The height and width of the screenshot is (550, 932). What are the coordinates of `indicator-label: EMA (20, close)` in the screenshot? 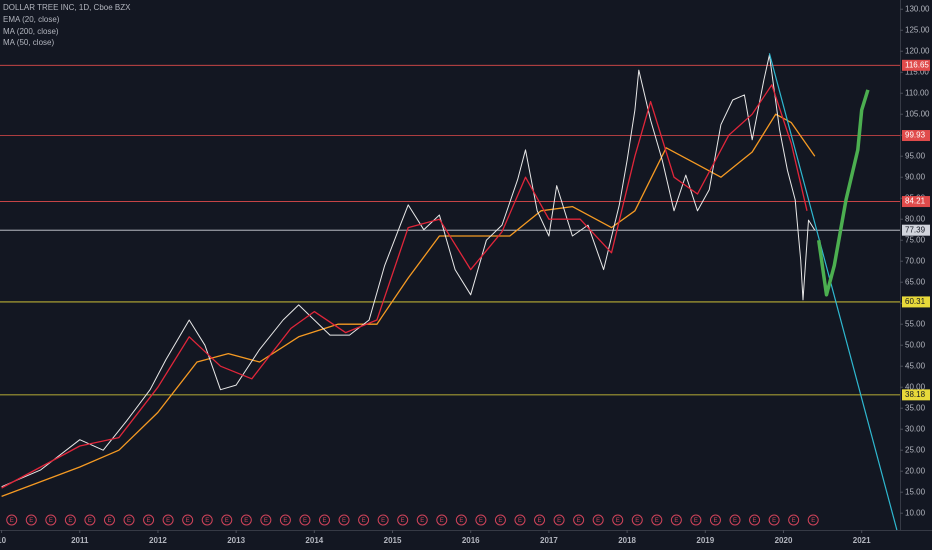 It's located at (31, 19).